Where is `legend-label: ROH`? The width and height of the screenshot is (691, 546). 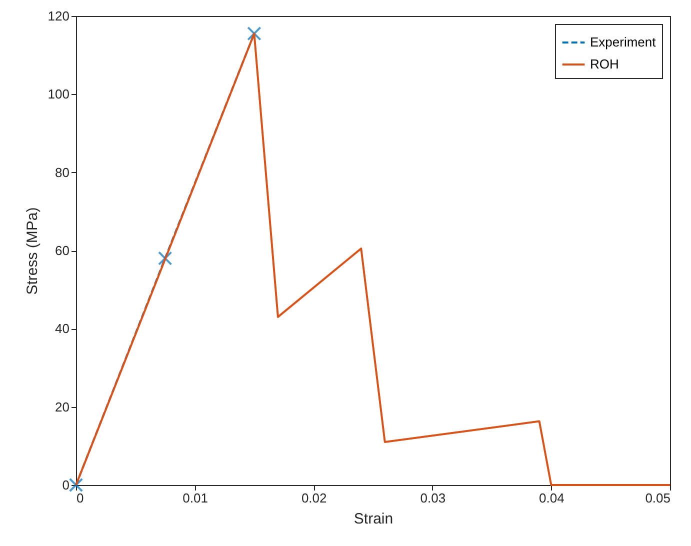
legend-label: ROH is located at coordinates (604, 64).